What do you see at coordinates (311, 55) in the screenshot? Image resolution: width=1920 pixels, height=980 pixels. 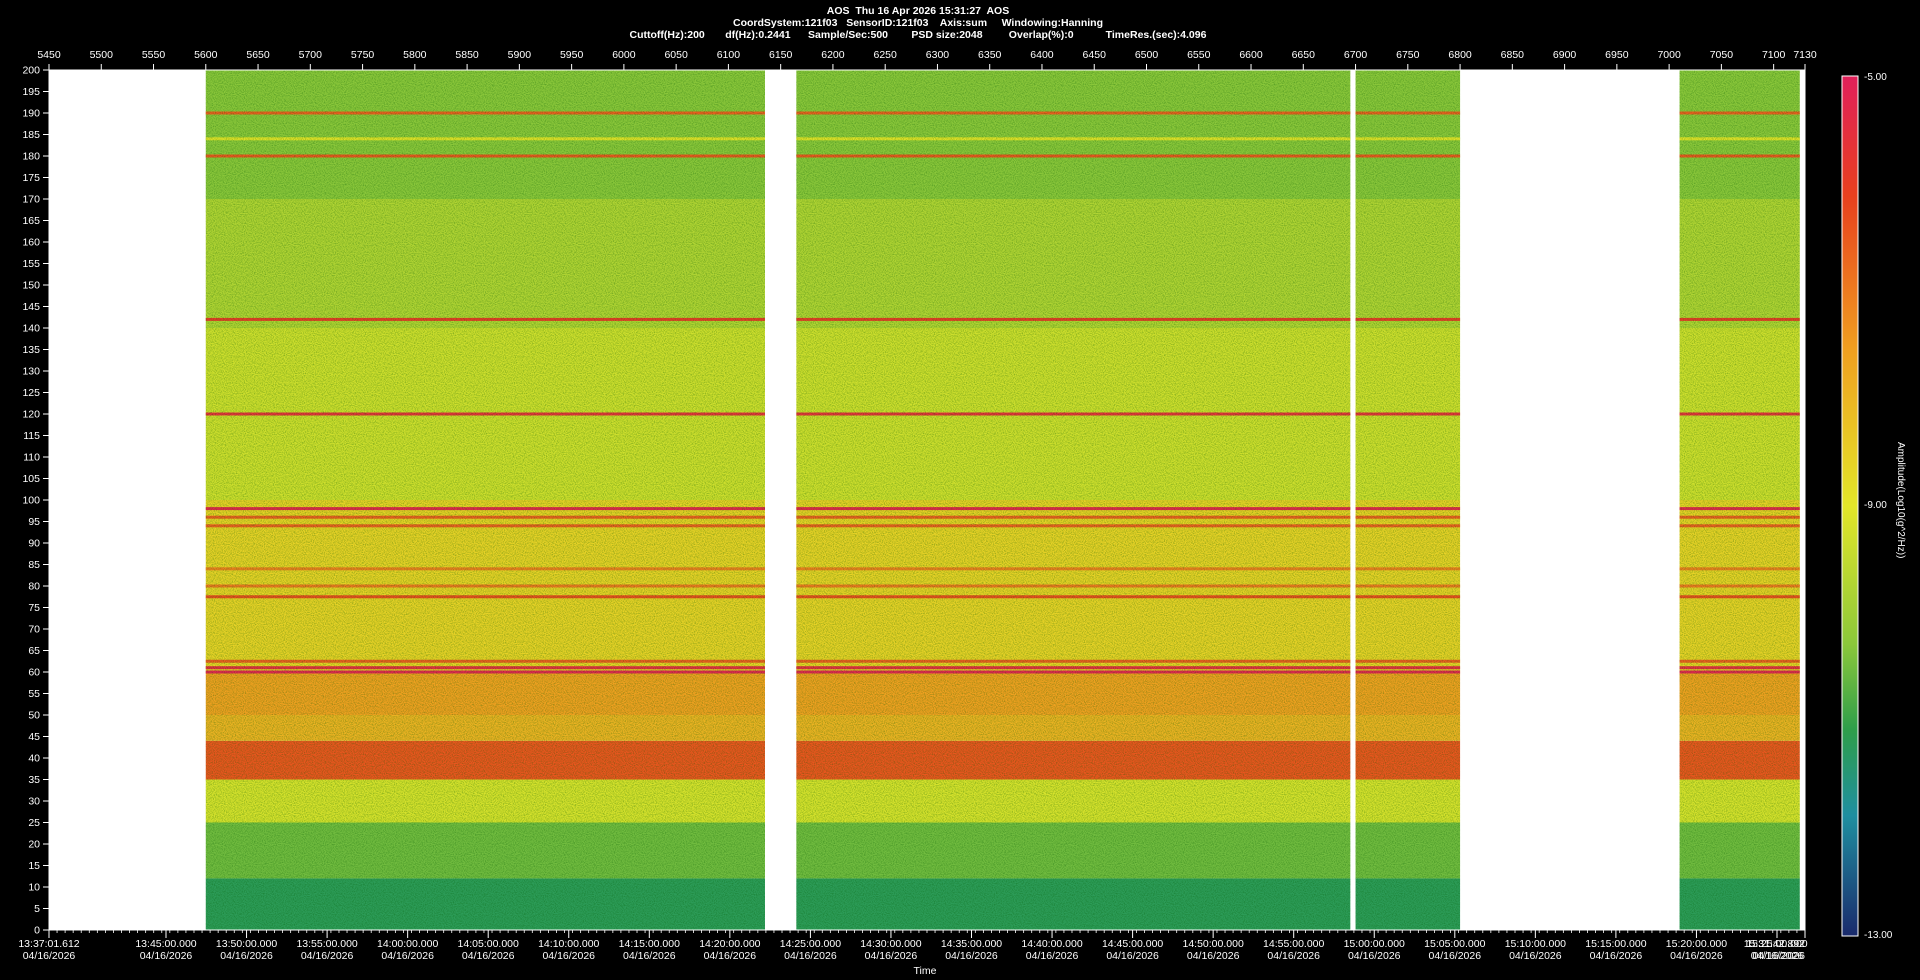 I see `top-axis-tick-label: 5700` at bounding box center [311, 55].